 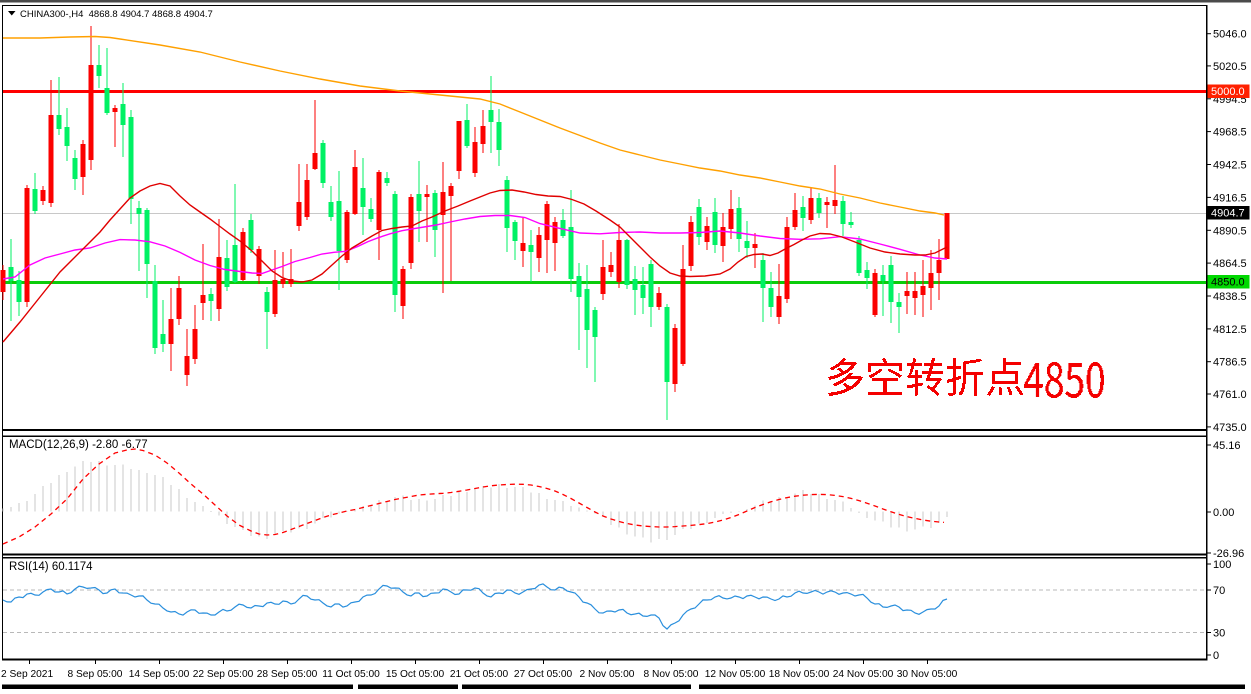 I want to click on svg-text: 2 Nov 05:00, so click(x=607, y=674).